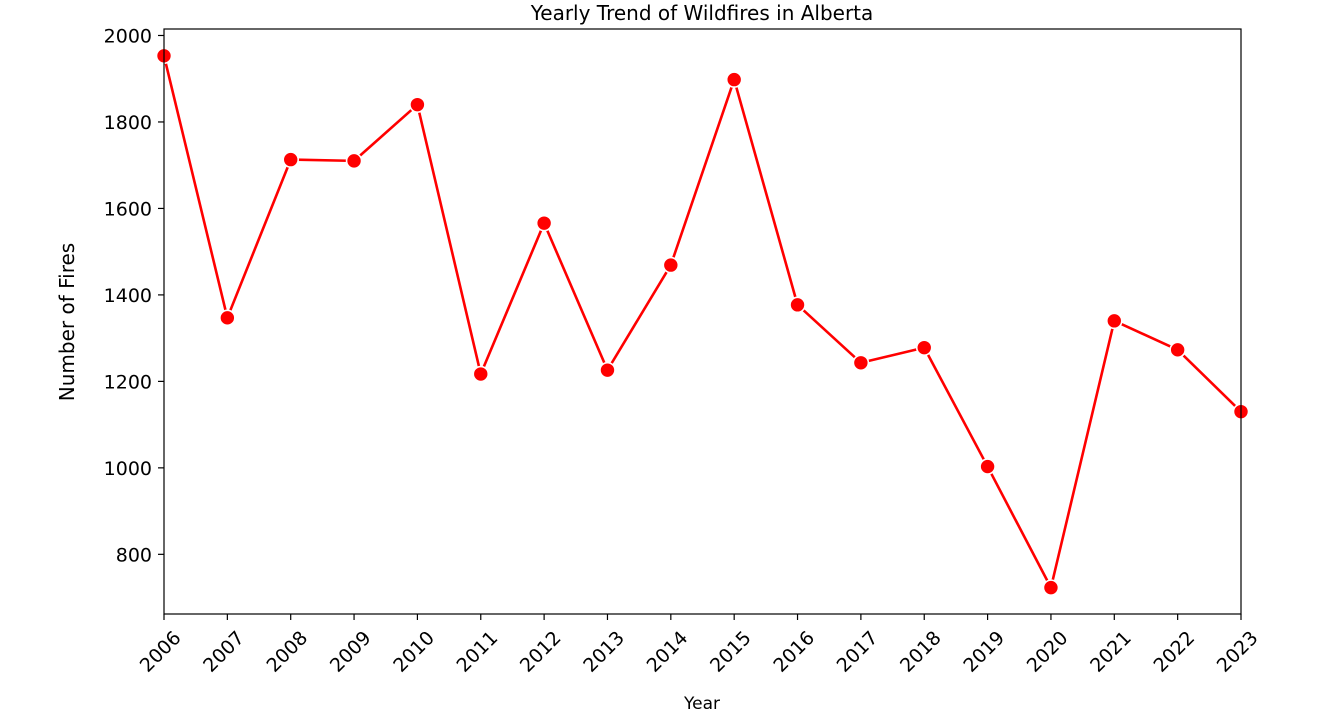  Describe the element at coordinates (128, 123) in the screenshot. I see `y-tick-label: 1800` at that location.